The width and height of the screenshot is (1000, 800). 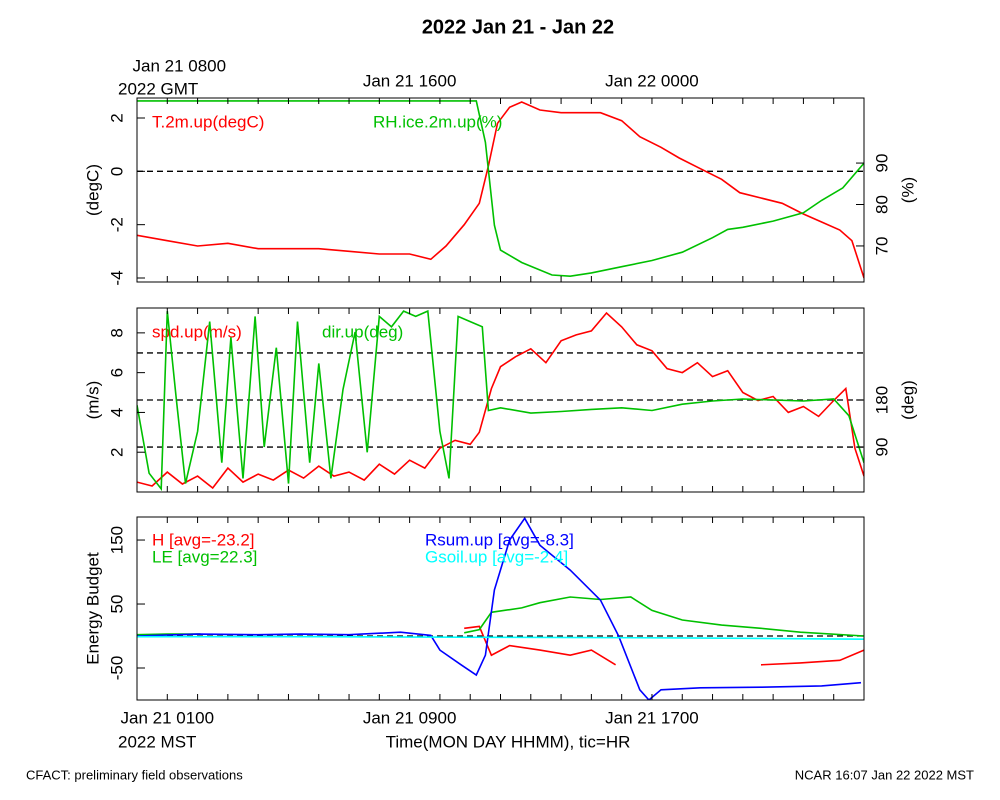 I want to click on y-tick-label: 50, so click(x=116, y=604).